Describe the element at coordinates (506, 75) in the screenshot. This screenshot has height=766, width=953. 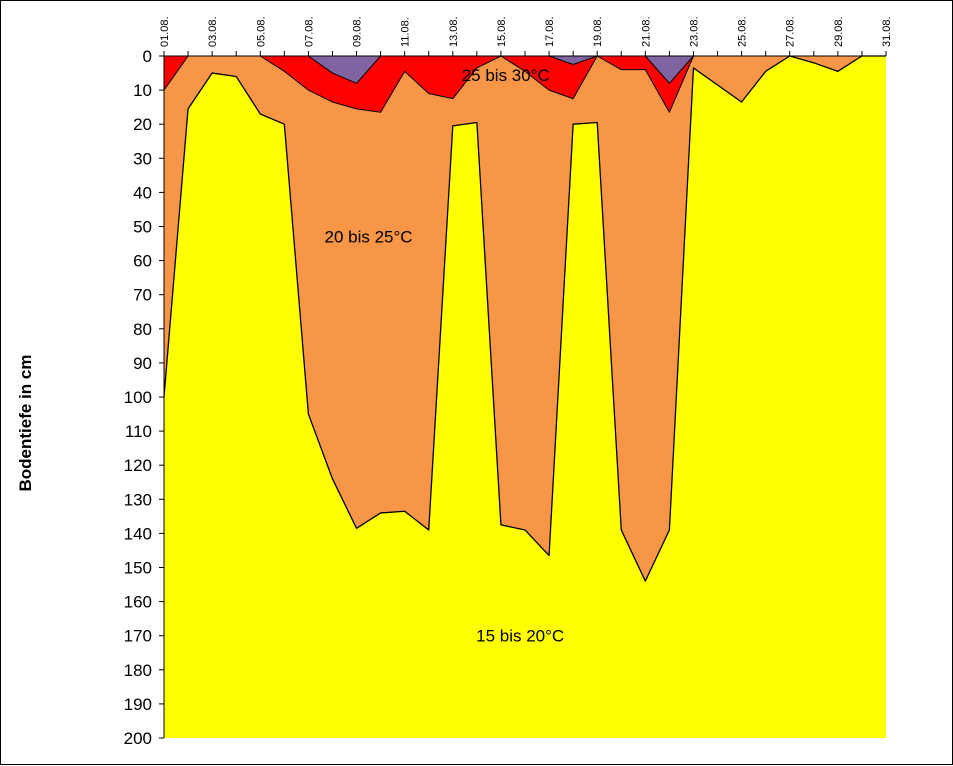
I see `zone-label: 25 bis 30°C` at that location.